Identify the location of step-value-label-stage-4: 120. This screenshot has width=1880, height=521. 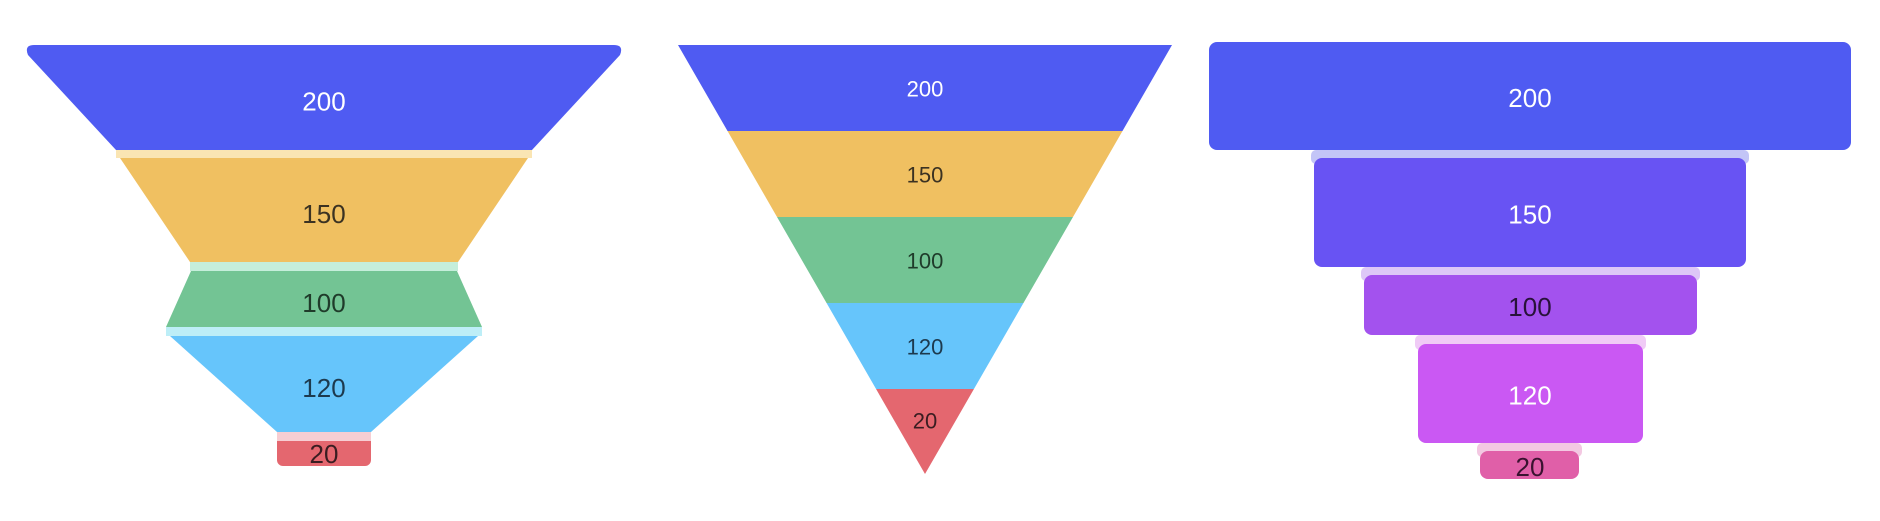
(1529, 396).